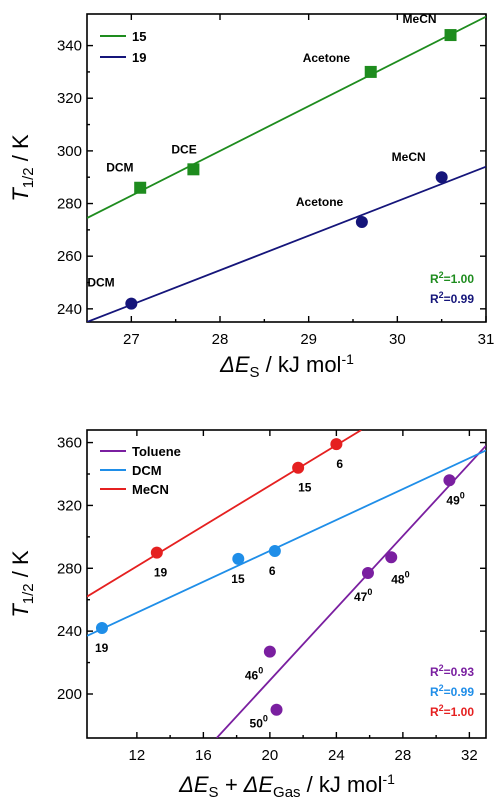  I want to click on x-axis-label: ΔES + ΔEGas / kJ mol-1, so click(286, 786).